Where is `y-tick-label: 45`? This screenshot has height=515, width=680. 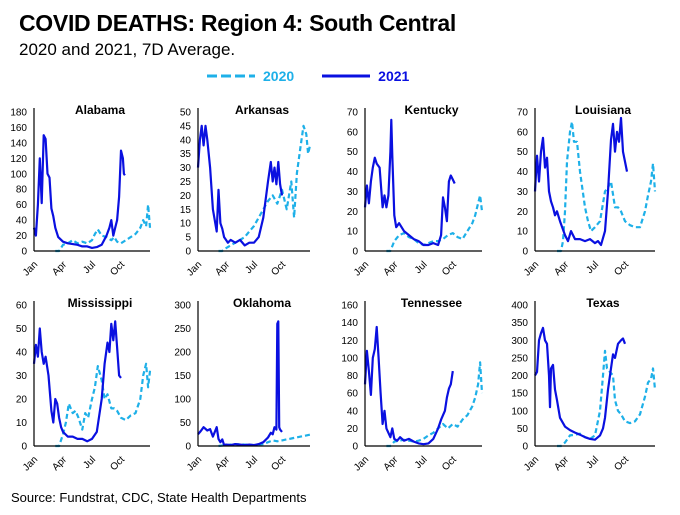
y-tick-label: 45 is located at coordinates (186, 126).